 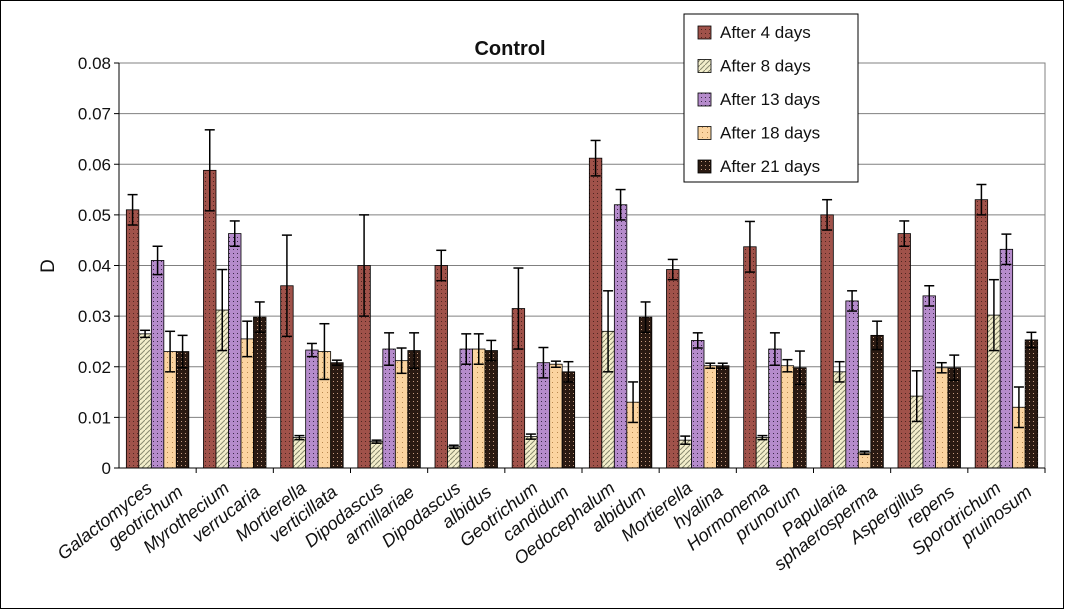 I want to click on legend-item: After 8 days, so click(x=754, y=66).